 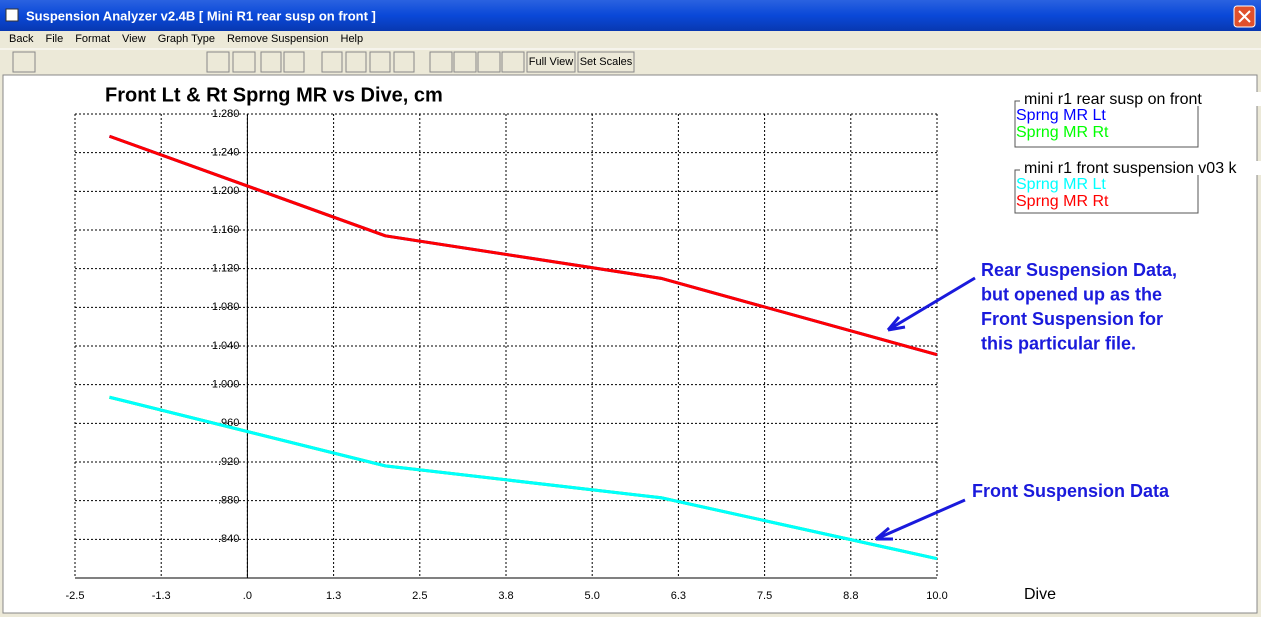 I want to click on x-tick-label: -2.5, so click(x=75, y=596).